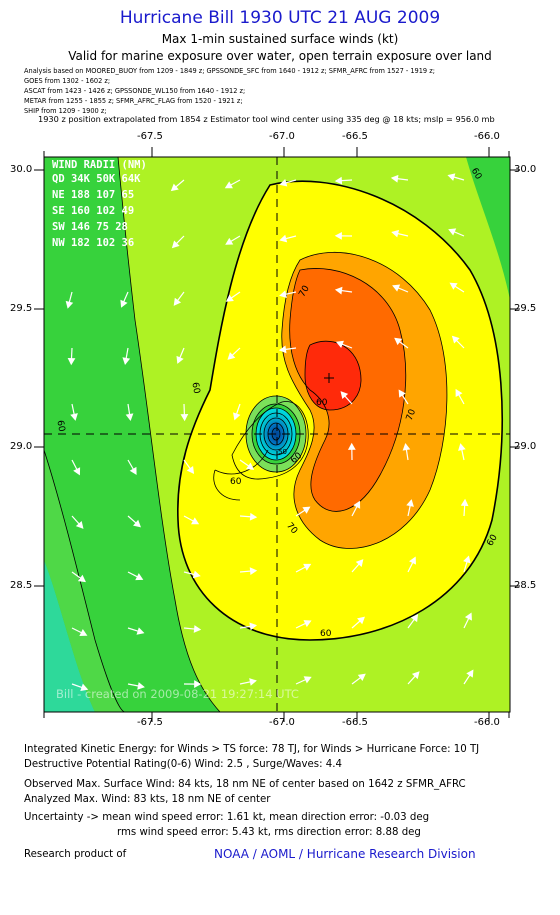 This screenshot has width=560, height=915. Describe the element at coordinates (67, 81) in the screenshot. I see `source-line: GOES from 1302 - 1602 z;` at that location.